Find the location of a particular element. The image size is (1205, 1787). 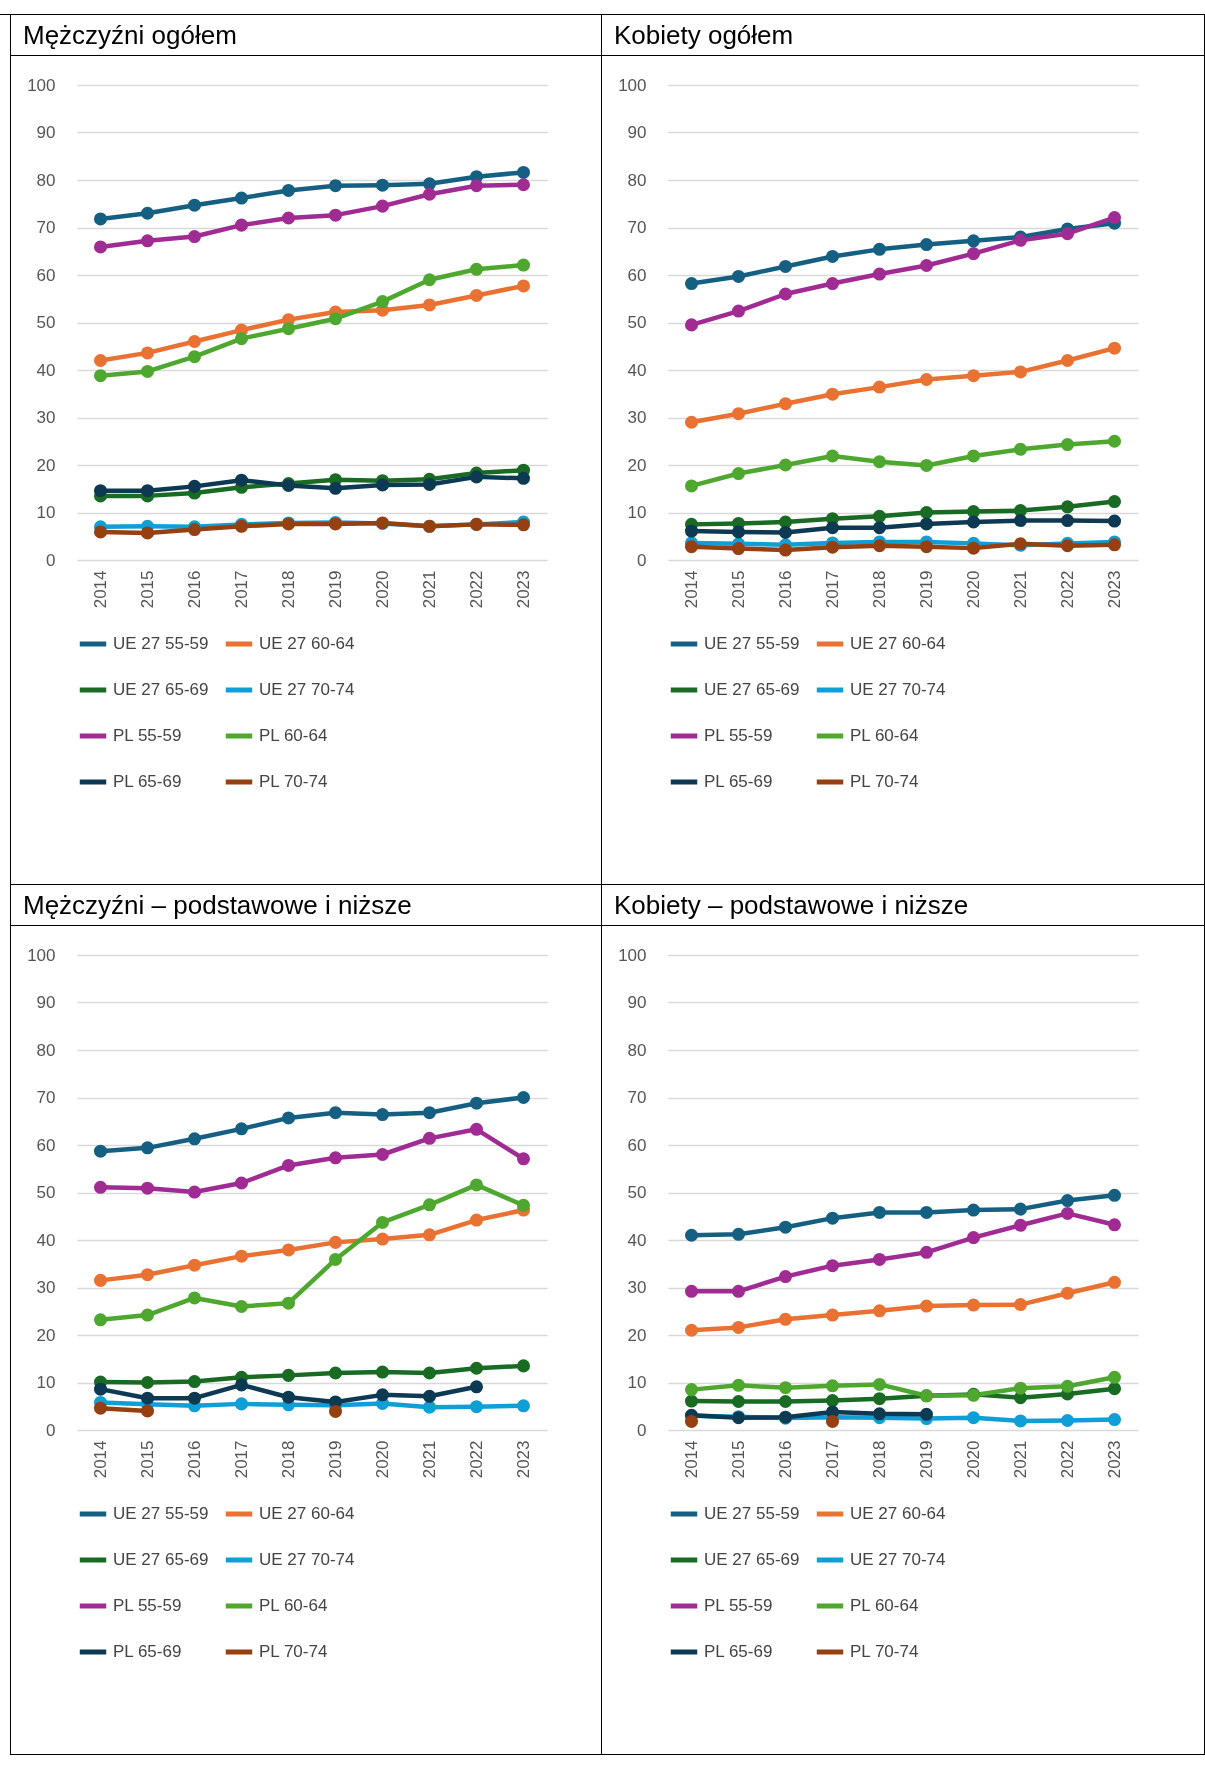

y-tick-label: 10 is located at coordinates (46, 1382).